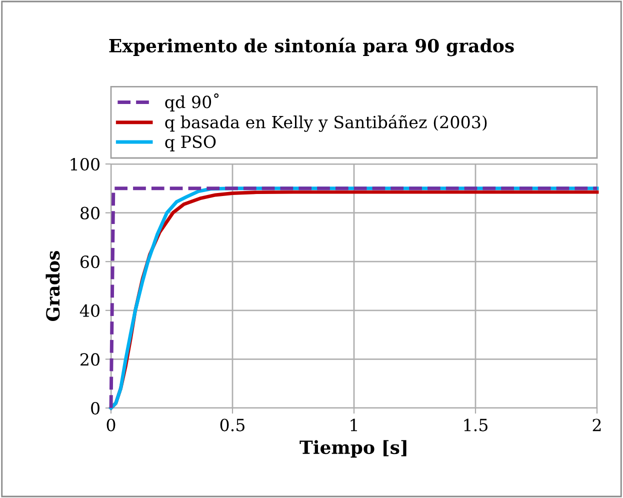  Describe the element at coordinates (90, 262) in the screenshot. I see `y-tick-label: 60` at that location.